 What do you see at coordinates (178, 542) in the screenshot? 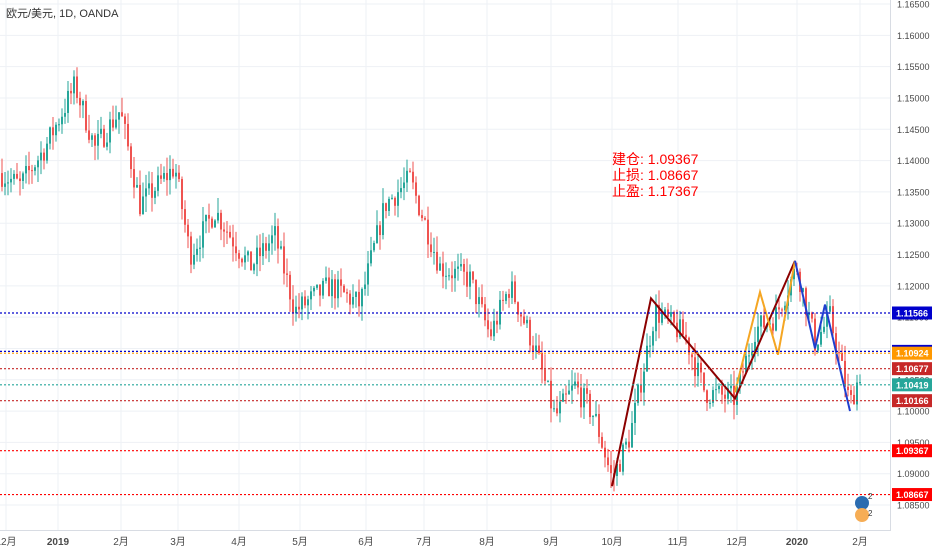
I see `x-tick-label: 3月` at bounding box center [178, 542].